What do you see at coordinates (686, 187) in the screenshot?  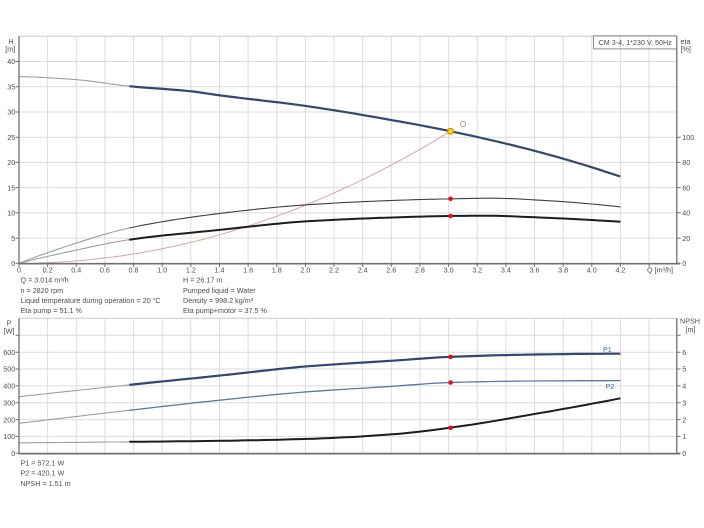 I see `svg-text: 60` at bounding box center [686, 187].